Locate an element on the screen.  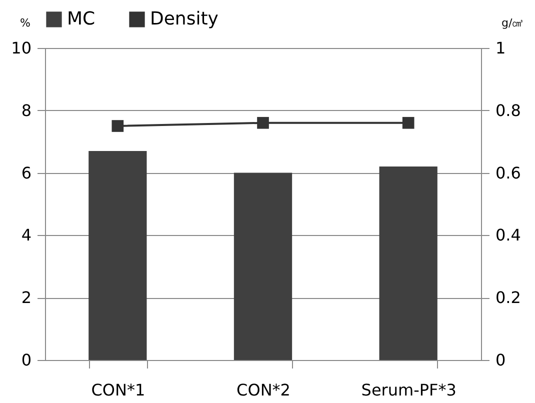
y2-tick-label: 0.8 is located at coordinates (508, 110).